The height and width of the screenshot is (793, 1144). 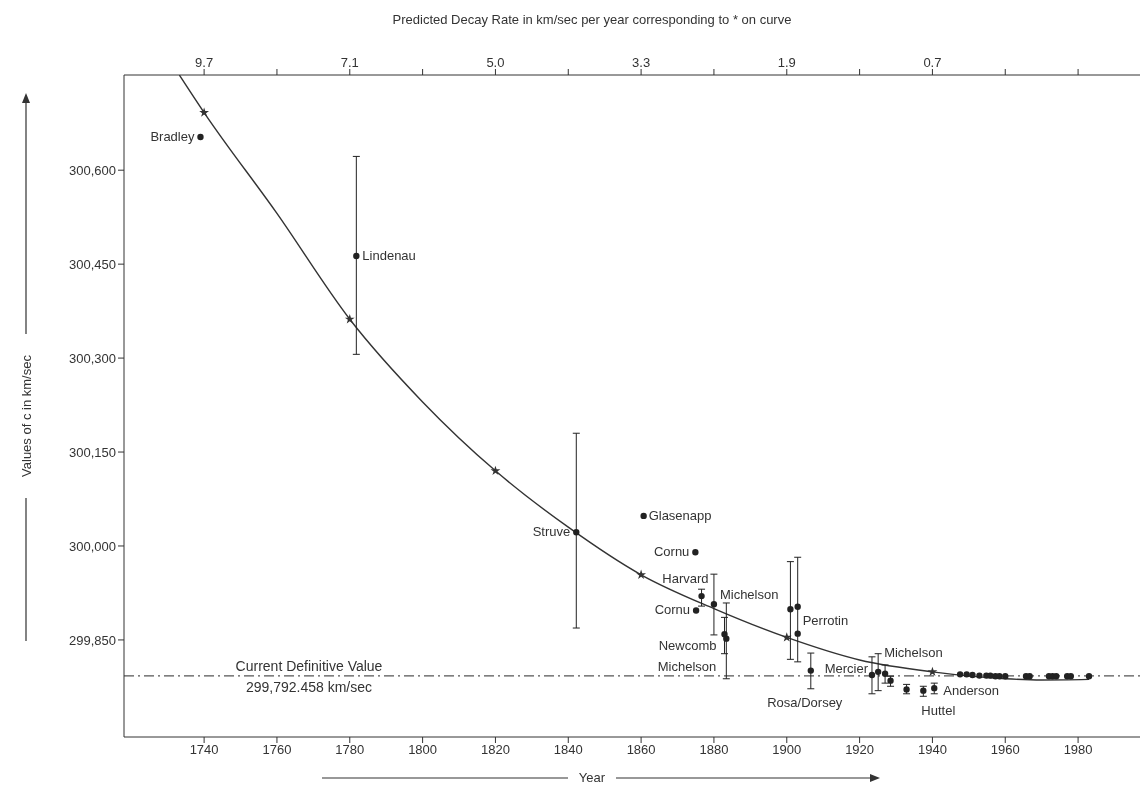 I want to click on x-tick-label: 1920, so click(x=860, y=750).